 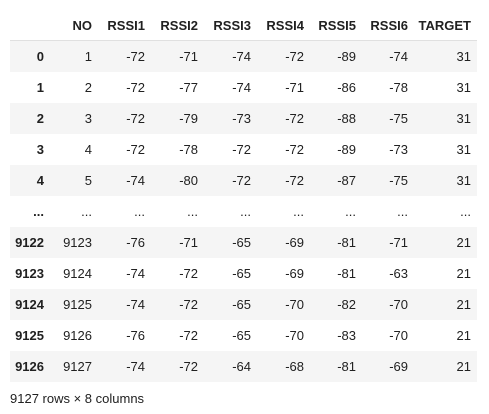 What do you see at coordinates (346, 335) in the screenshot?
I see `table-cell: -83` at bounding box center [346, 335].